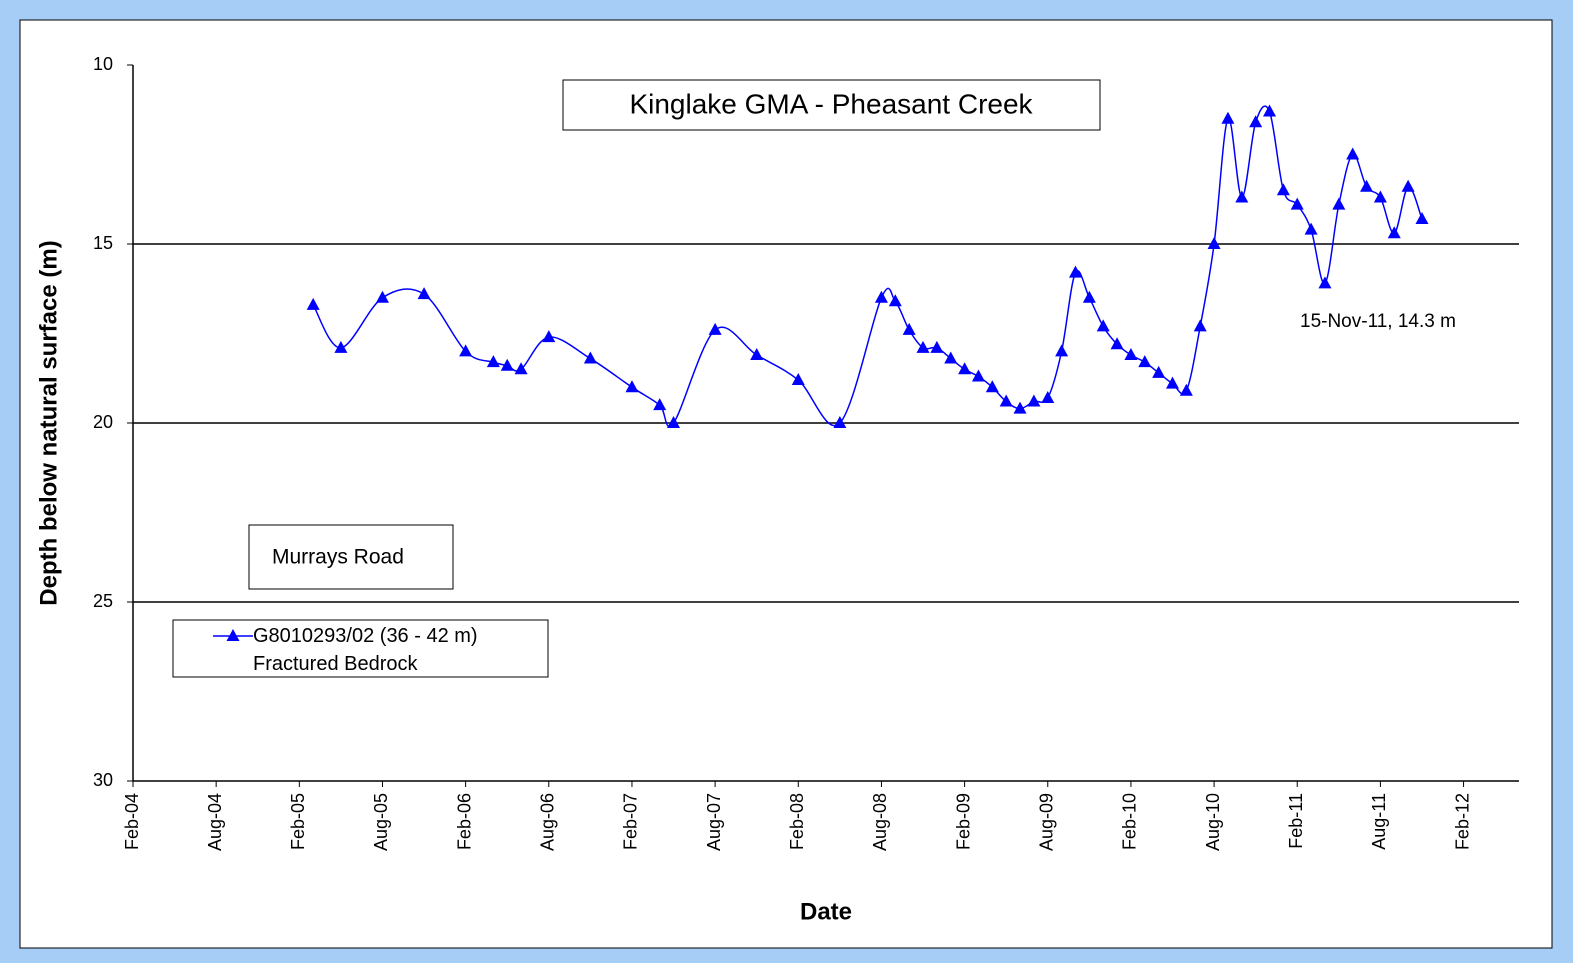 This screenshot has width=1573, height=963. What do you see at coordinates (1130, 821) in the screenshot?
I see `x-tick-label: Feb-10` at bounding box center [1130, 821].